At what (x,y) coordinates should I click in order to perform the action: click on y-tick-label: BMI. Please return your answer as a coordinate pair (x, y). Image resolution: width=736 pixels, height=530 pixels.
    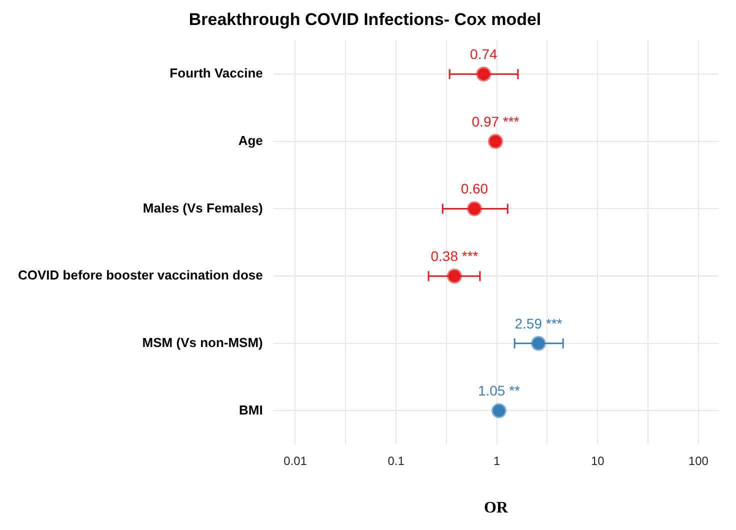
    Looking at the image, I should click on (251, 410).